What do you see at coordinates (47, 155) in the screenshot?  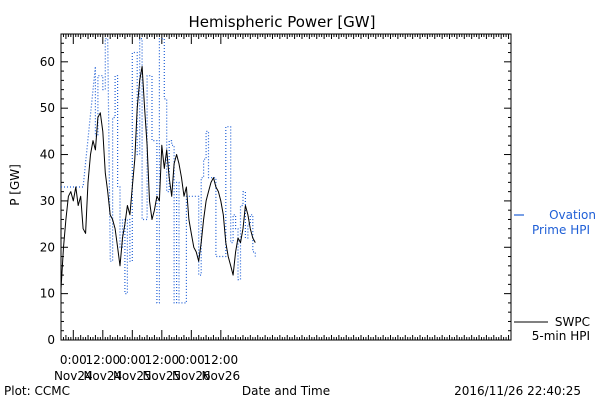 I see `y-tick-label: 40` at bounding box center [47, 155].